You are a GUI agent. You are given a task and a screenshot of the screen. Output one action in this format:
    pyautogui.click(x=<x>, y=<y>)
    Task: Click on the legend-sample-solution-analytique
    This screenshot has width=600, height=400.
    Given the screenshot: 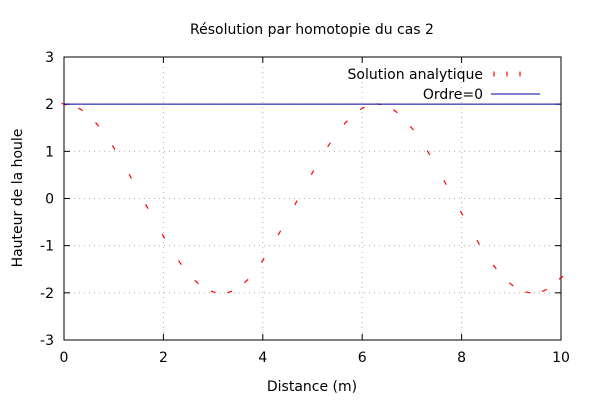 What is the action you would take?
    pyautogui.click(x=507, y=74)
    